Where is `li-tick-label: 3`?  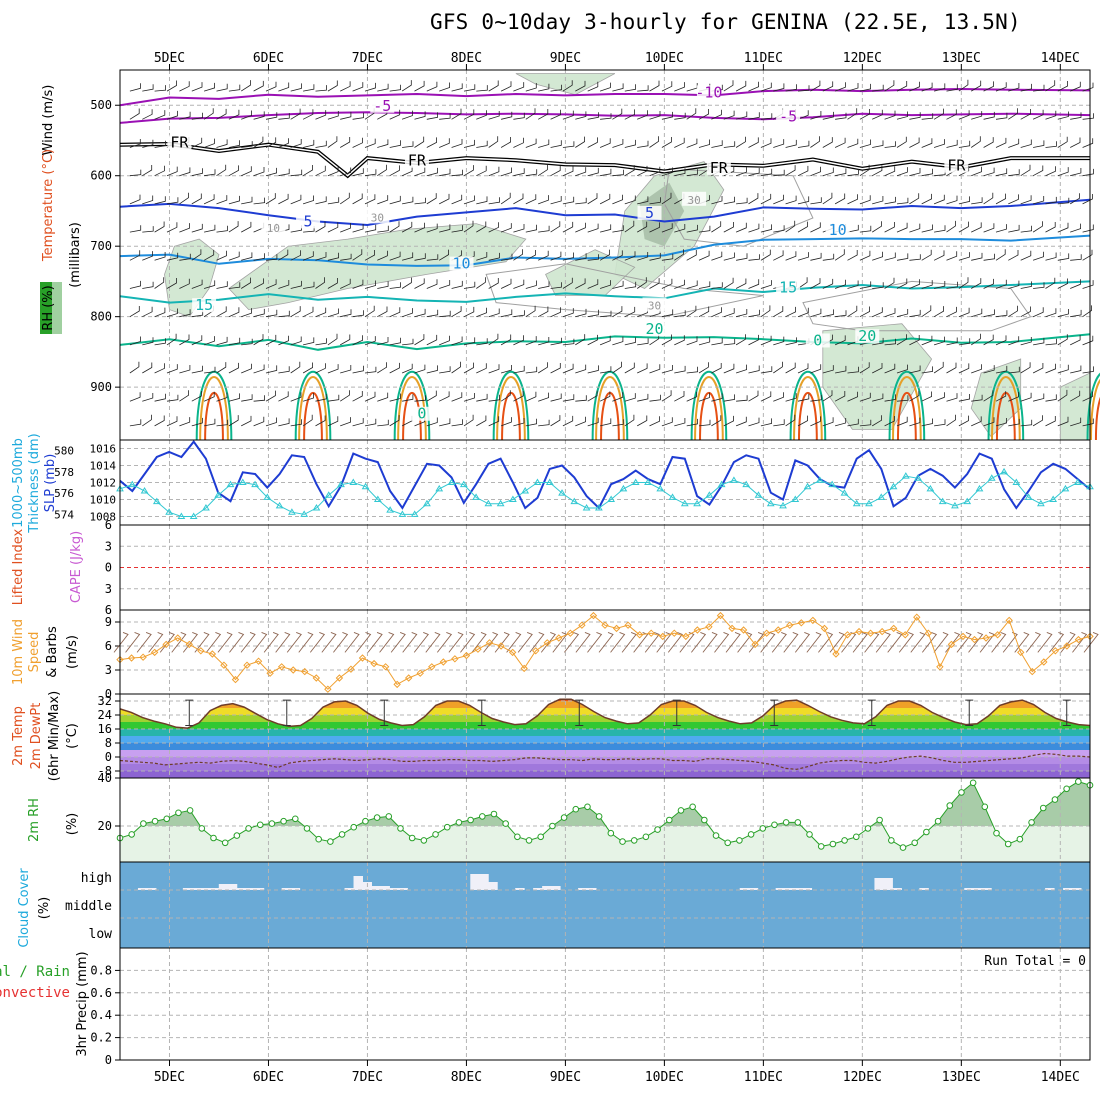 li-tick-label: 3 is located at coordinates (108, 546).